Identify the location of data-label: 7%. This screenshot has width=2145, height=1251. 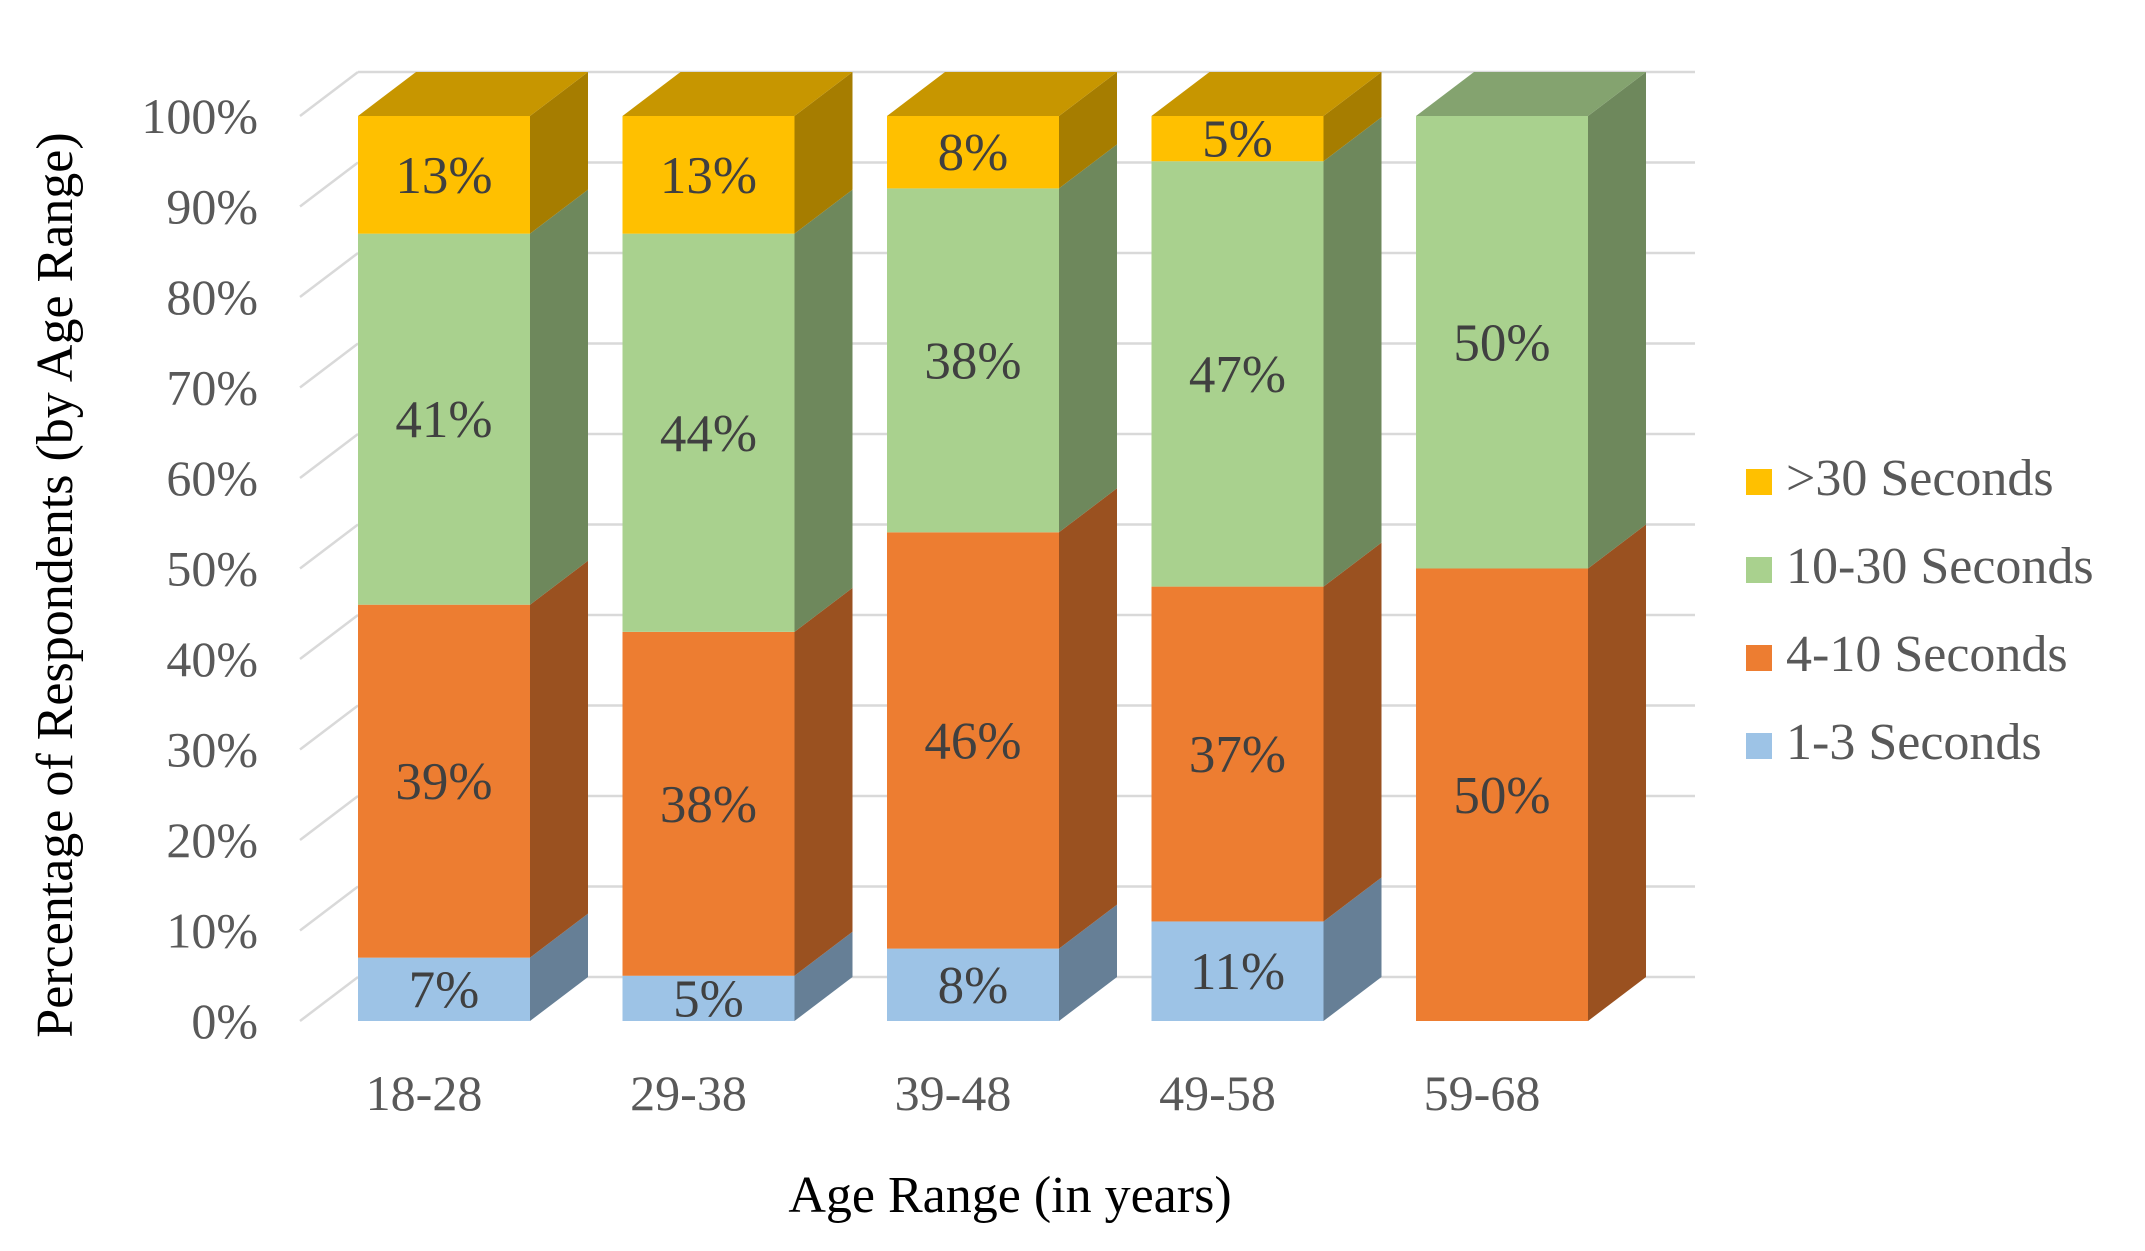
(444, 990).